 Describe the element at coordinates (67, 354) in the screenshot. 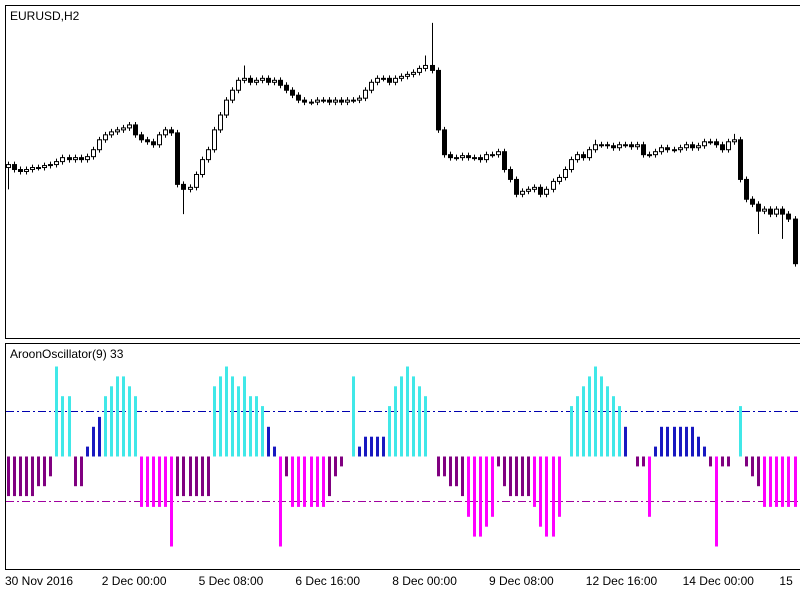

I see `oscillator-title: AroonOscillator(9) 33` at that location.